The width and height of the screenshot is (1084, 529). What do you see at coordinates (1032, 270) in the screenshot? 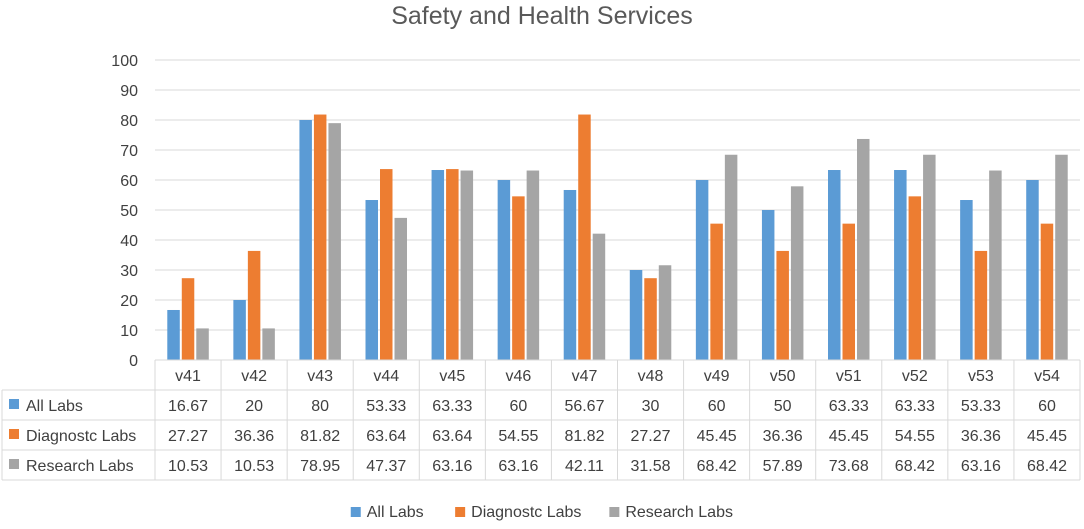
I see `bar-all-labs-v54` at bounding box center [1032, 270].